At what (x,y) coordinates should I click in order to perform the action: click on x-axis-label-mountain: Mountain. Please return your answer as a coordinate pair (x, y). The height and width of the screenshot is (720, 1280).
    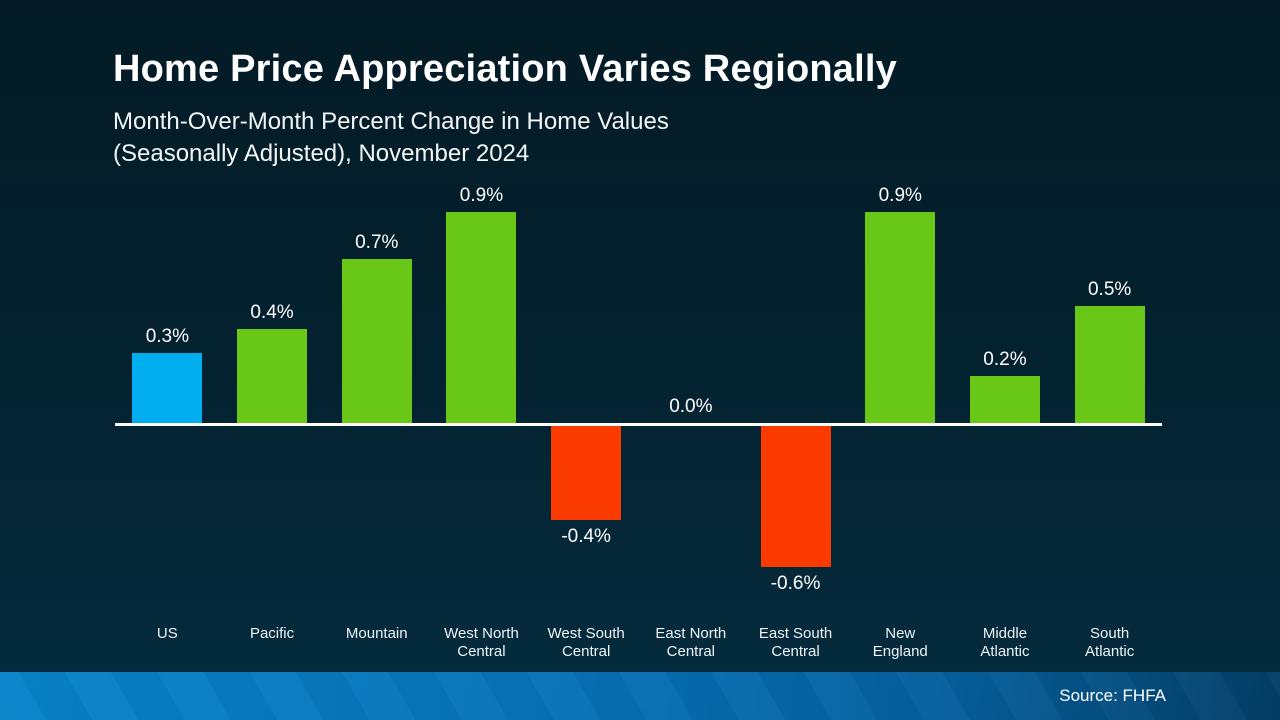
    Looking at the image, I should click on (376, 633).